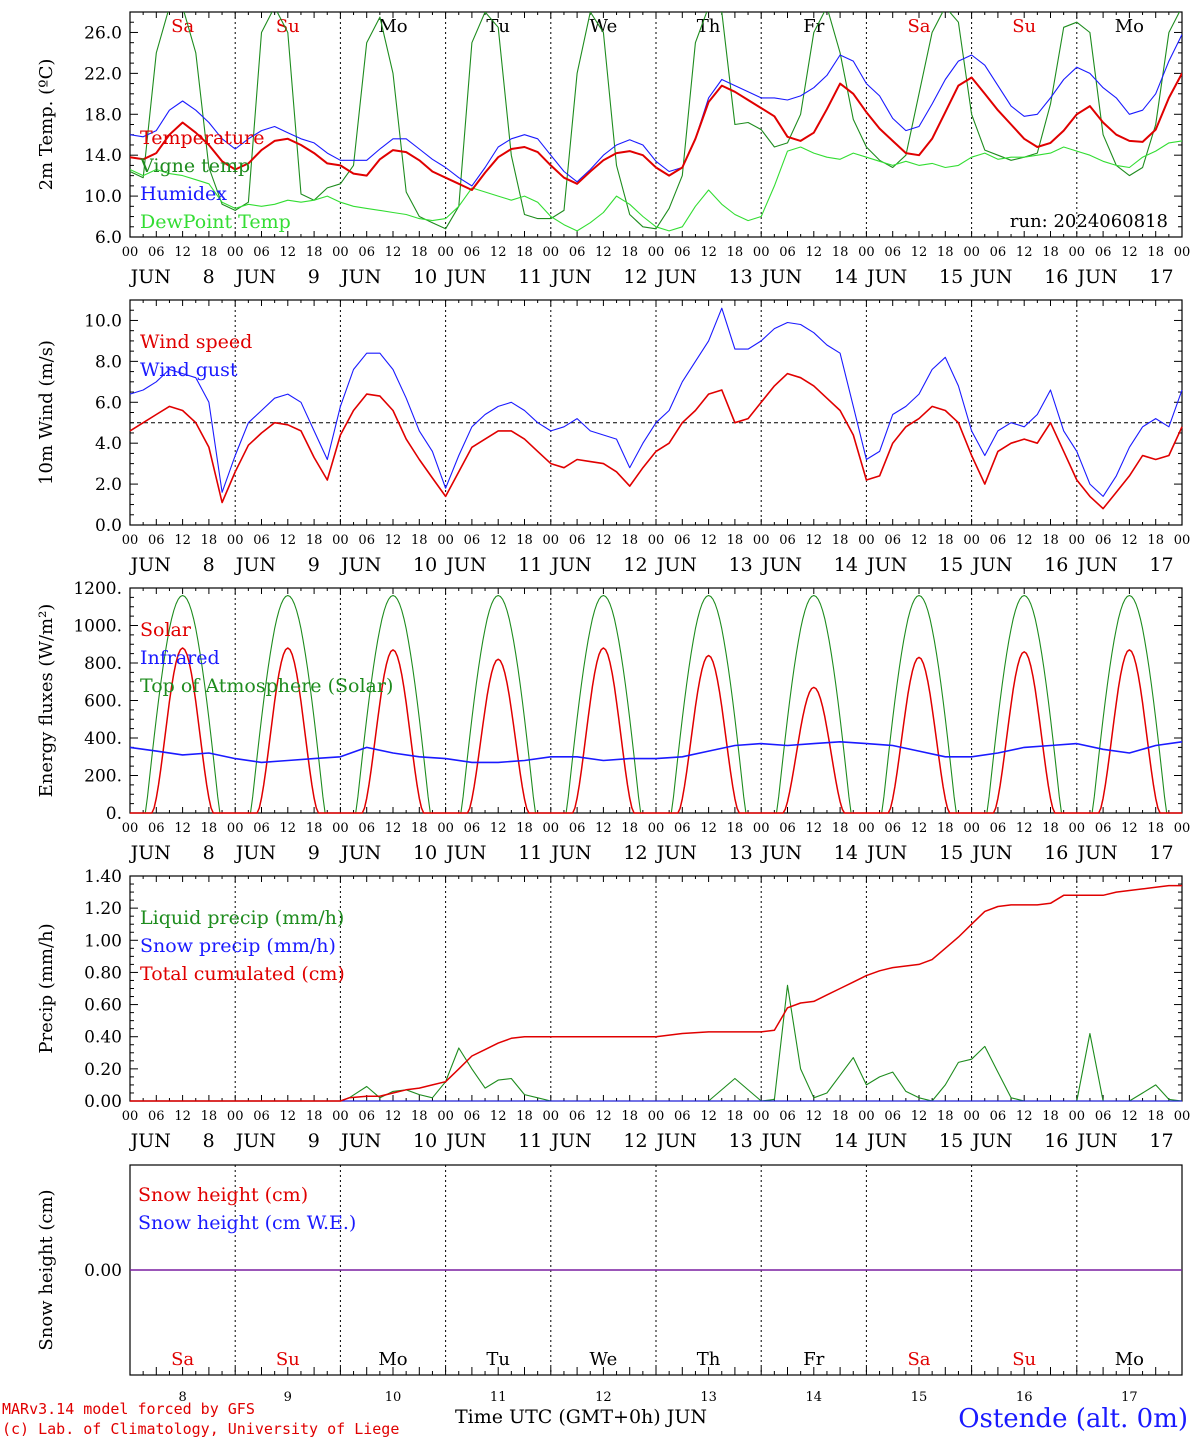 This screenshot has width=1194, height=1440. What do you see at coordinates (46, 1269) in the screenshot?
I see `y-axis-label: Snow height (cm)` at bounding box center [46, 1269].